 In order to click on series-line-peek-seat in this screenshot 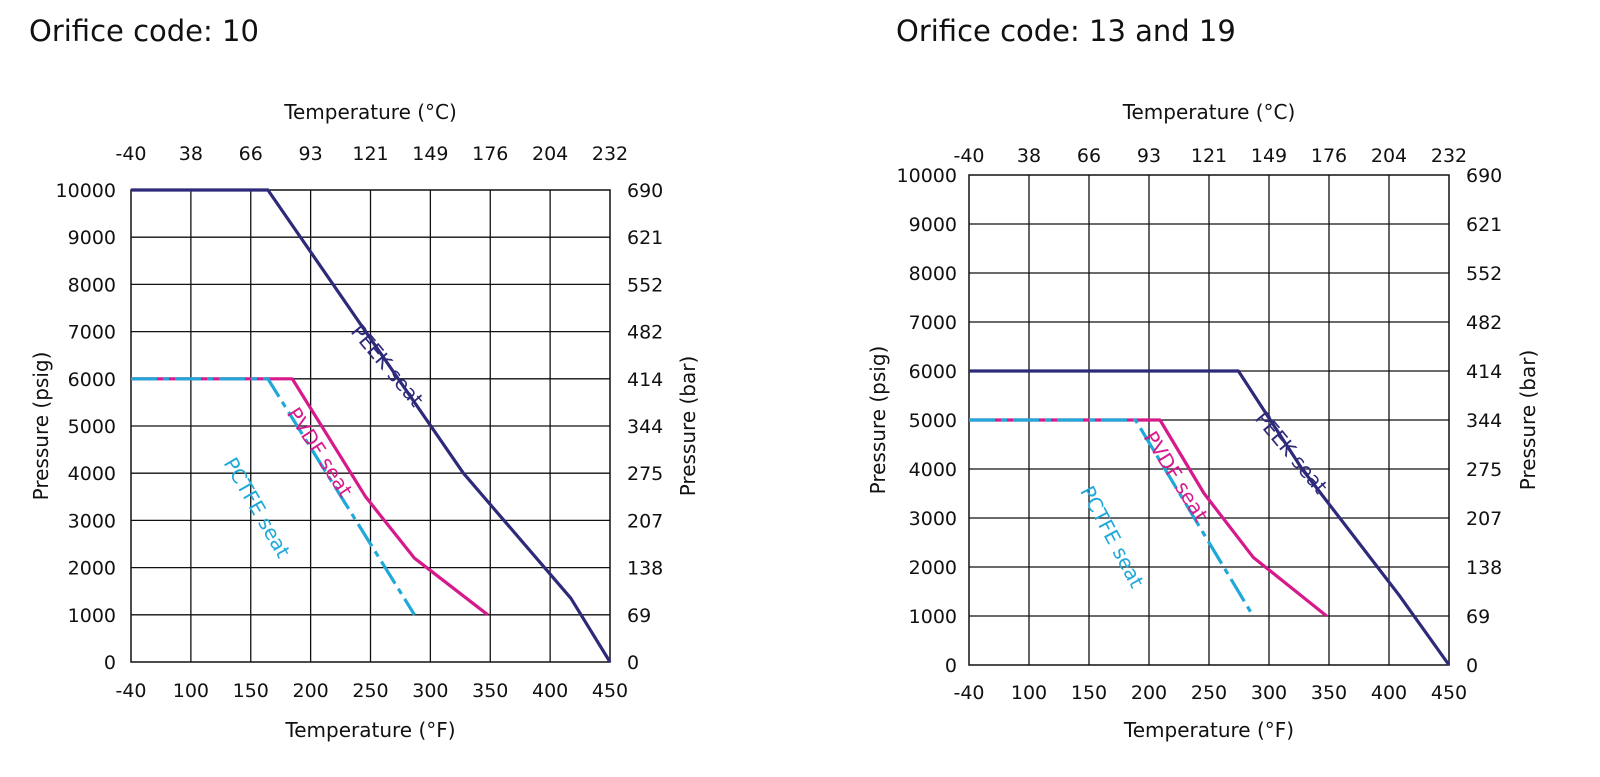, I will do `click(1210, 517)`.